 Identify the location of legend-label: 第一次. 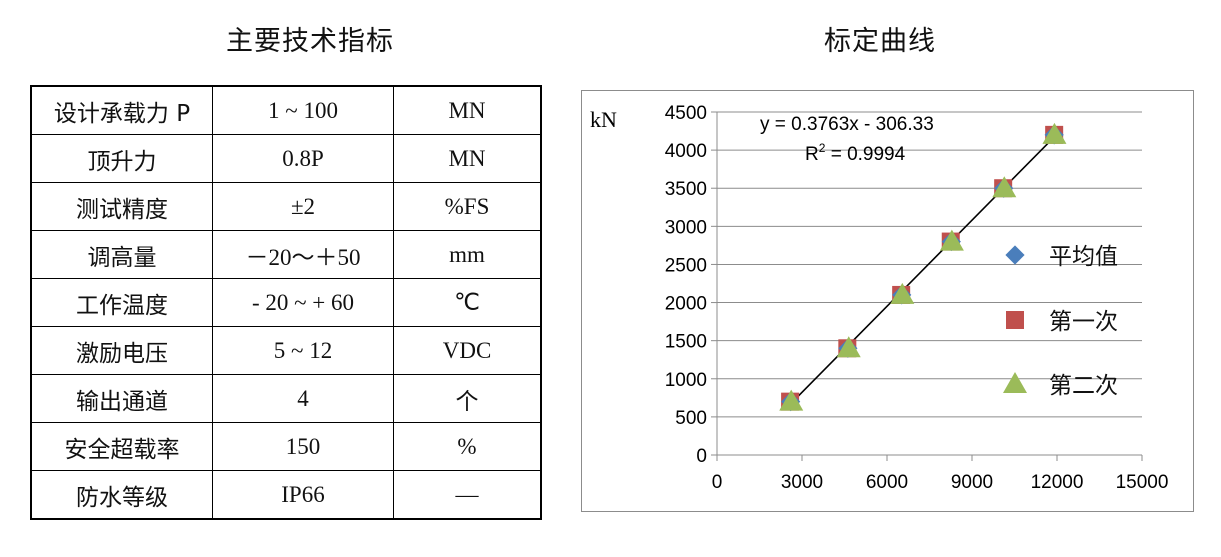
(1083, 322).